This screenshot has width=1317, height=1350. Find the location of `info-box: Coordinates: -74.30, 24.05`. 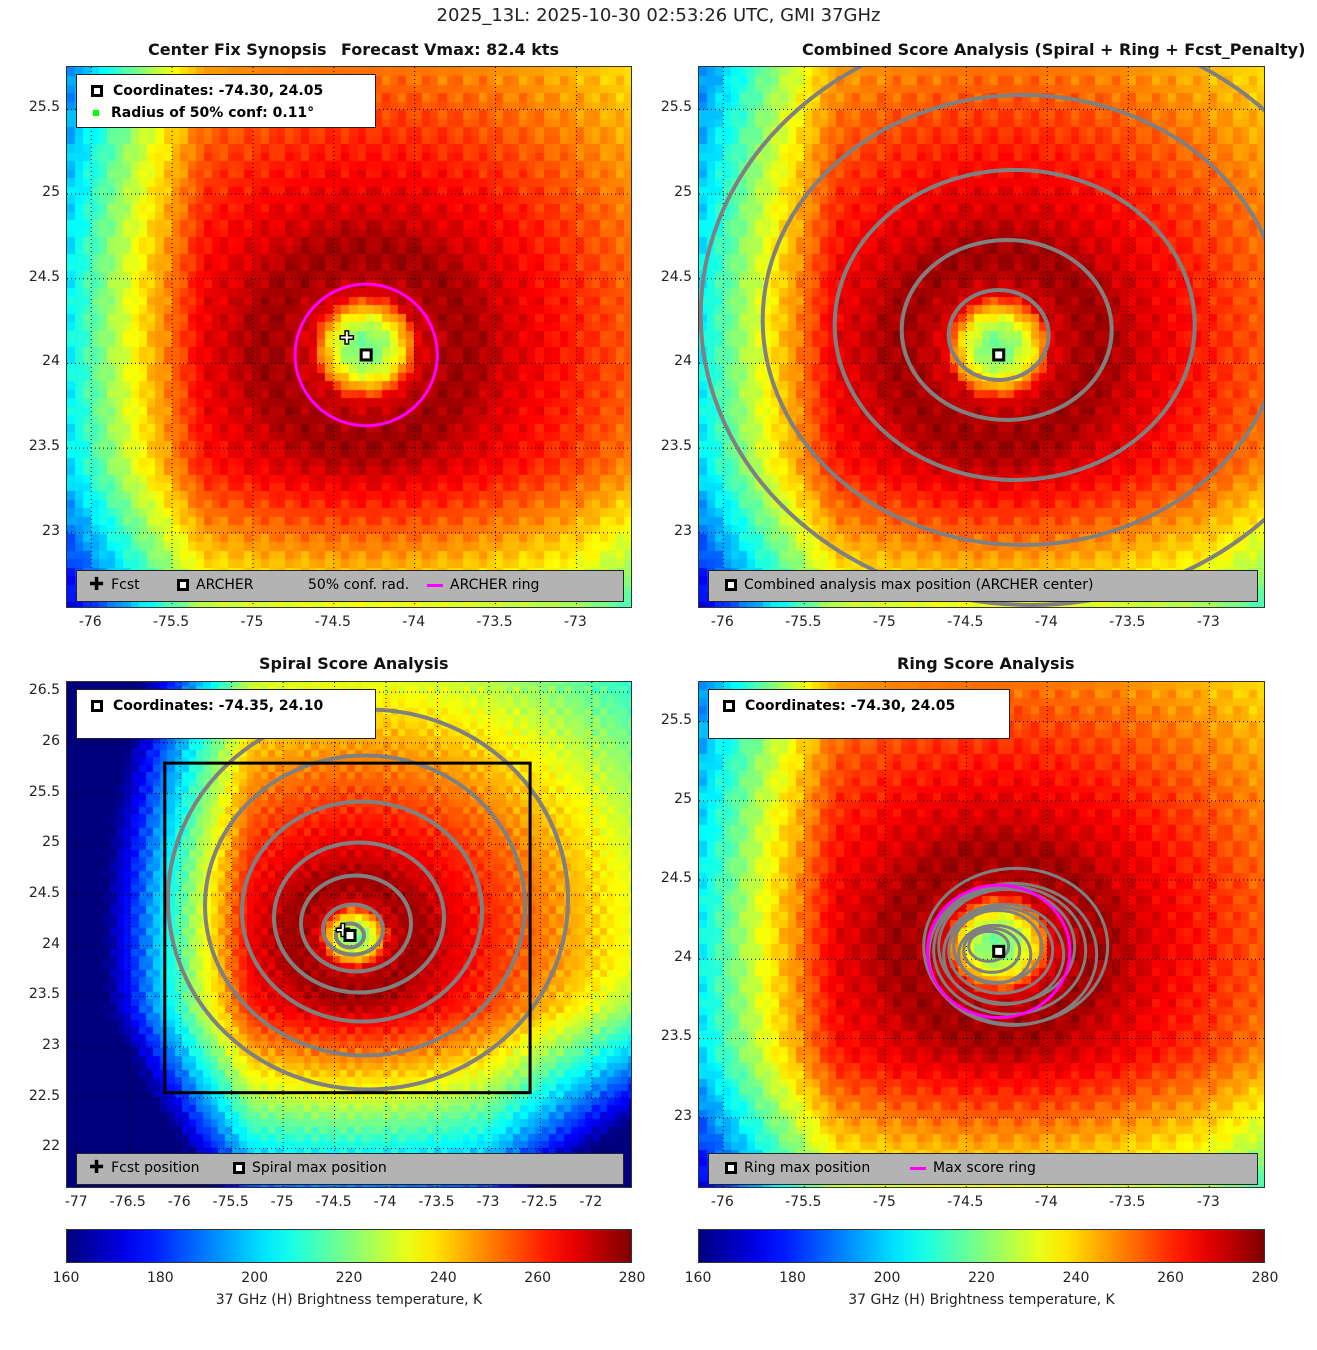

info-box: Coordinates: -74.30, 24.05 is located at coordinates (859, 714).